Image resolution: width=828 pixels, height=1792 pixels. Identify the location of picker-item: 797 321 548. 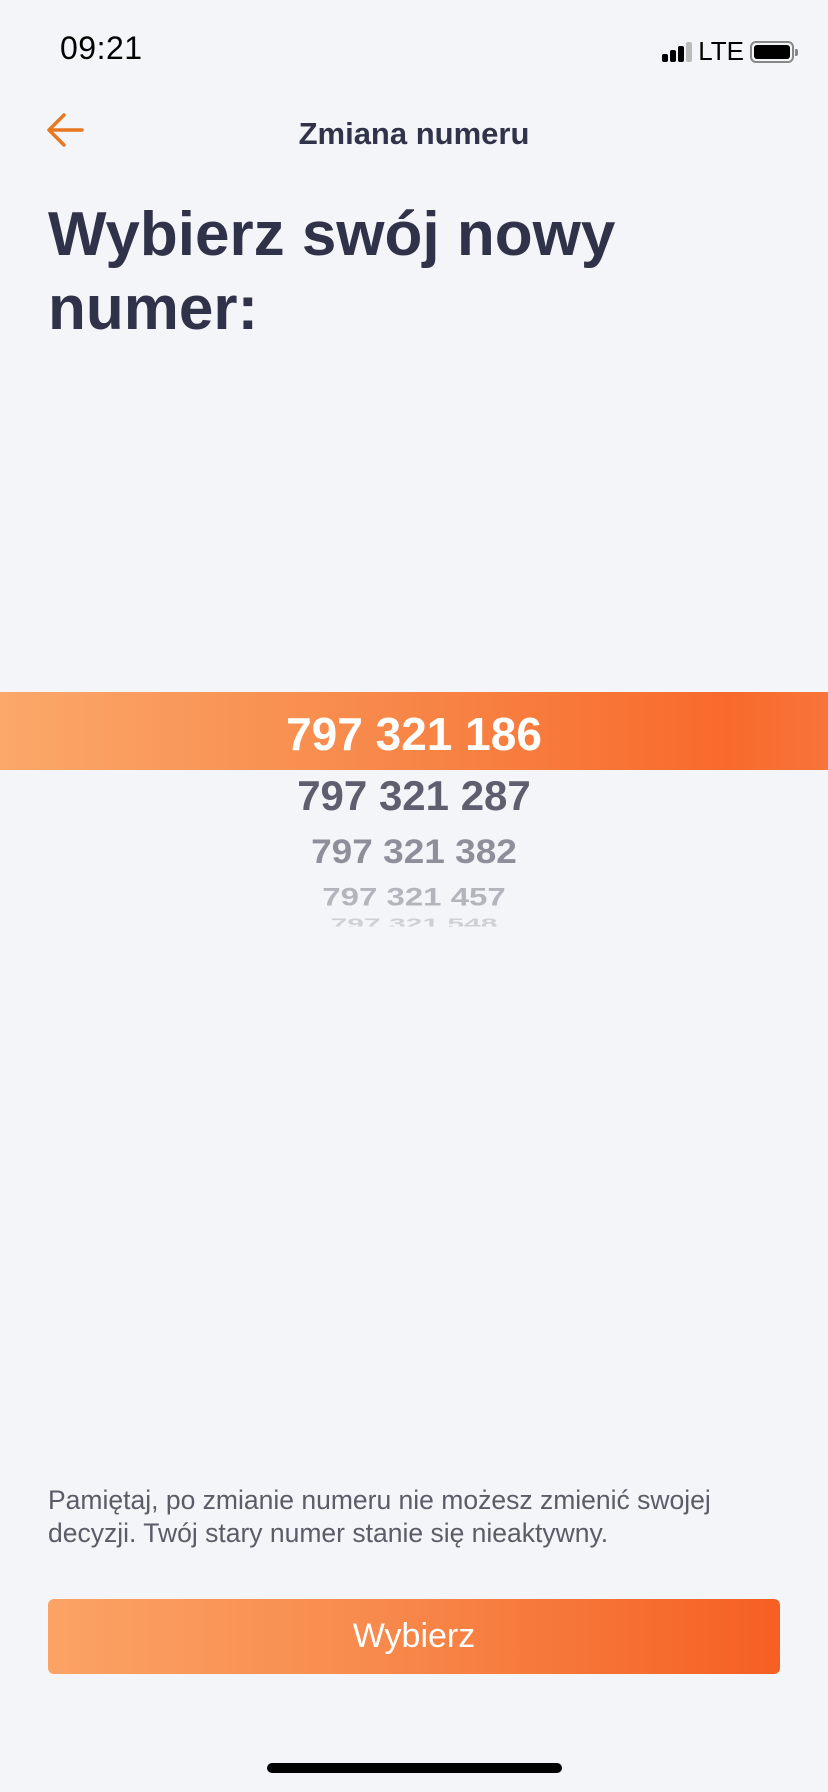
(414, 921).